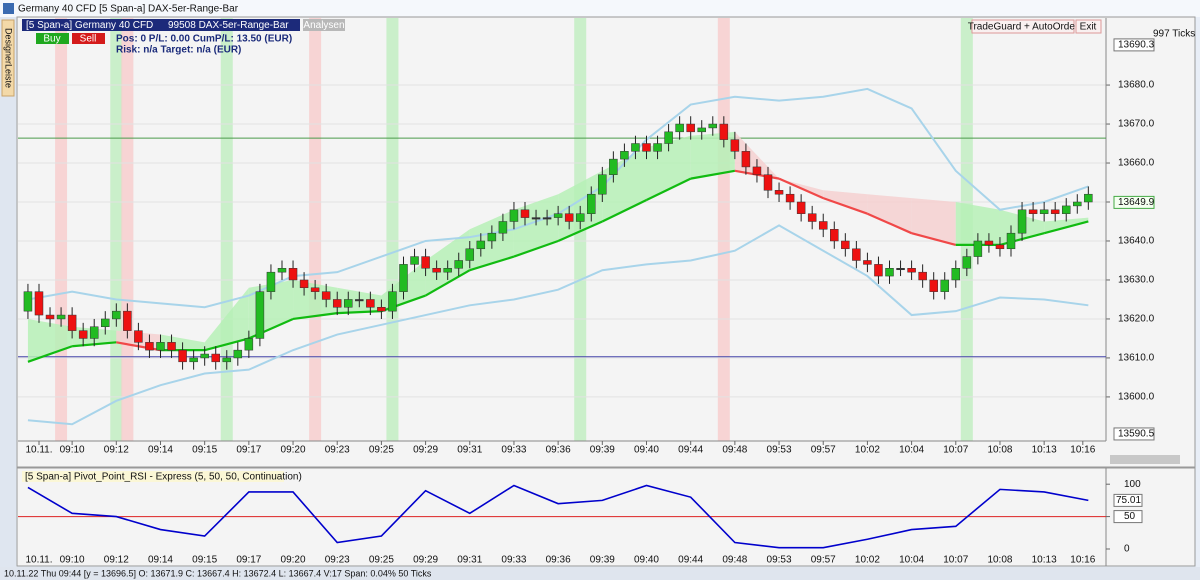 The width and height of the screenshot is (1200, 580). I want to click on scrollbar, so click(1145, 459).